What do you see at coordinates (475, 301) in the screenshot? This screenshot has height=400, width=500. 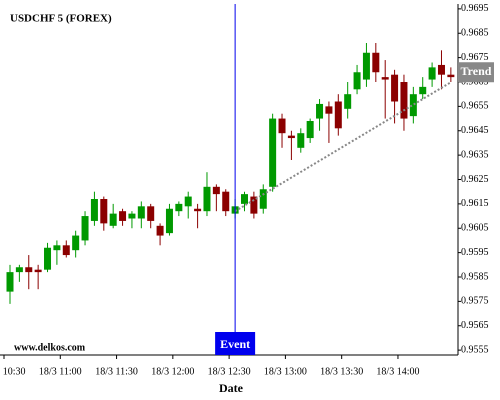 I see `y-tick-label: 0.9575` at bounding box center [475, 301].